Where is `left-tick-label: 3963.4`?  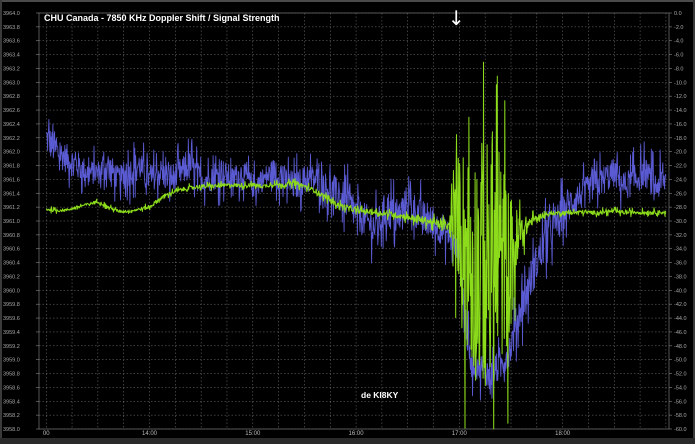
left-tick-label: 3963.4 is located at coordinates (11, 56).